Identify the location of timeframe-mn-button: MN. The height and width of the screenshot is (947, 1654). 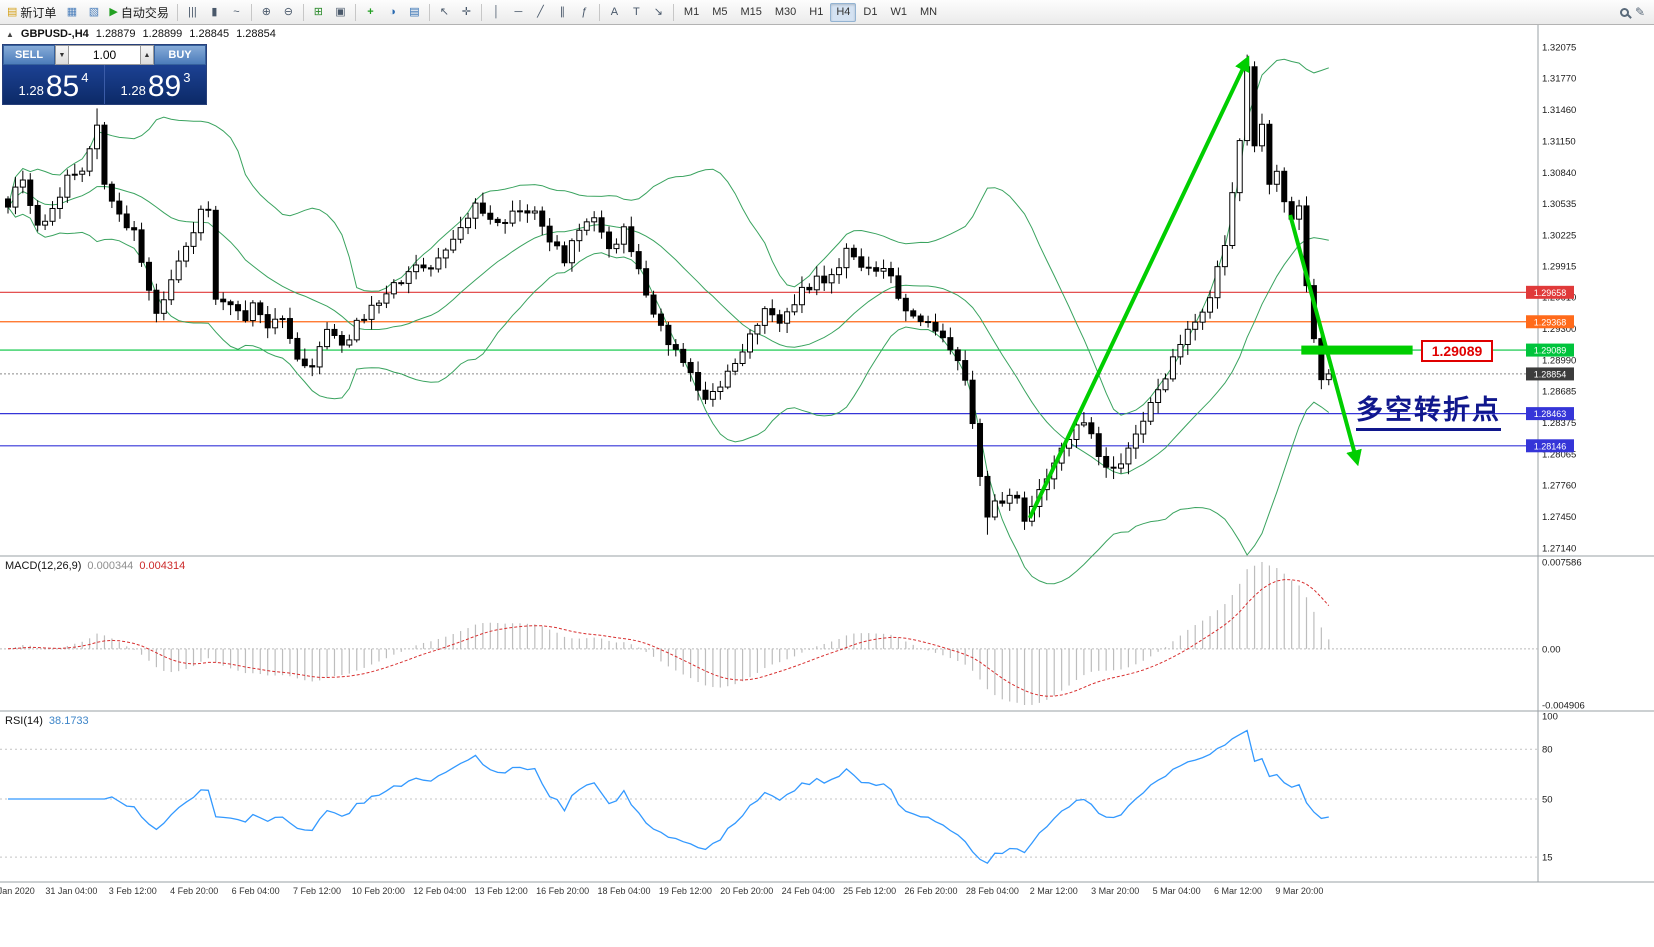
(928, 12).